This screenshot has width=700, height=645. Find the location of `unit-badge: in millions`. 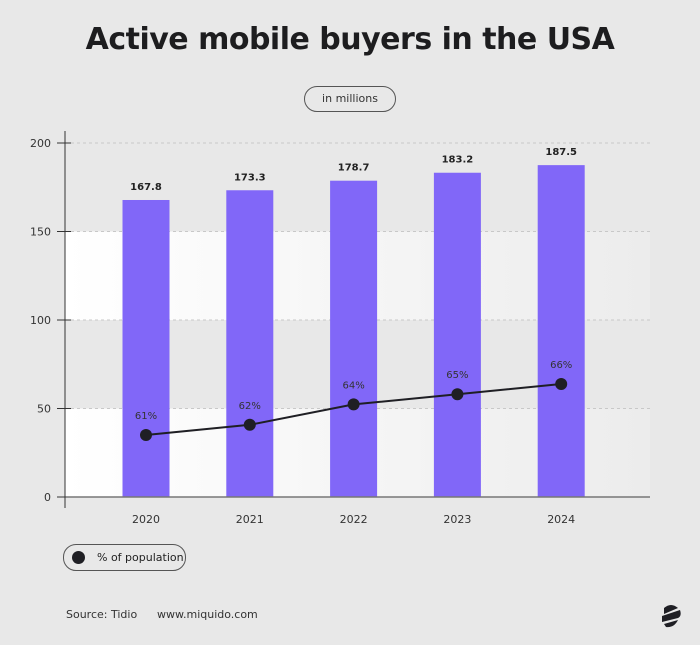

unit-badge: in millions is located at coordinates (350, 99).